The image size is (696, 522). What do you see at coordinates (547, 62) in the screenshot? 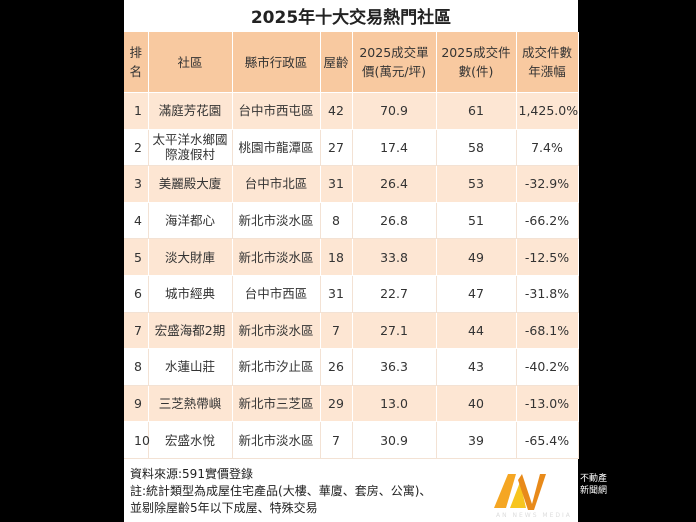
I see `header-cell: 成交件數 年漲幅` at bounding box center [547, 62].